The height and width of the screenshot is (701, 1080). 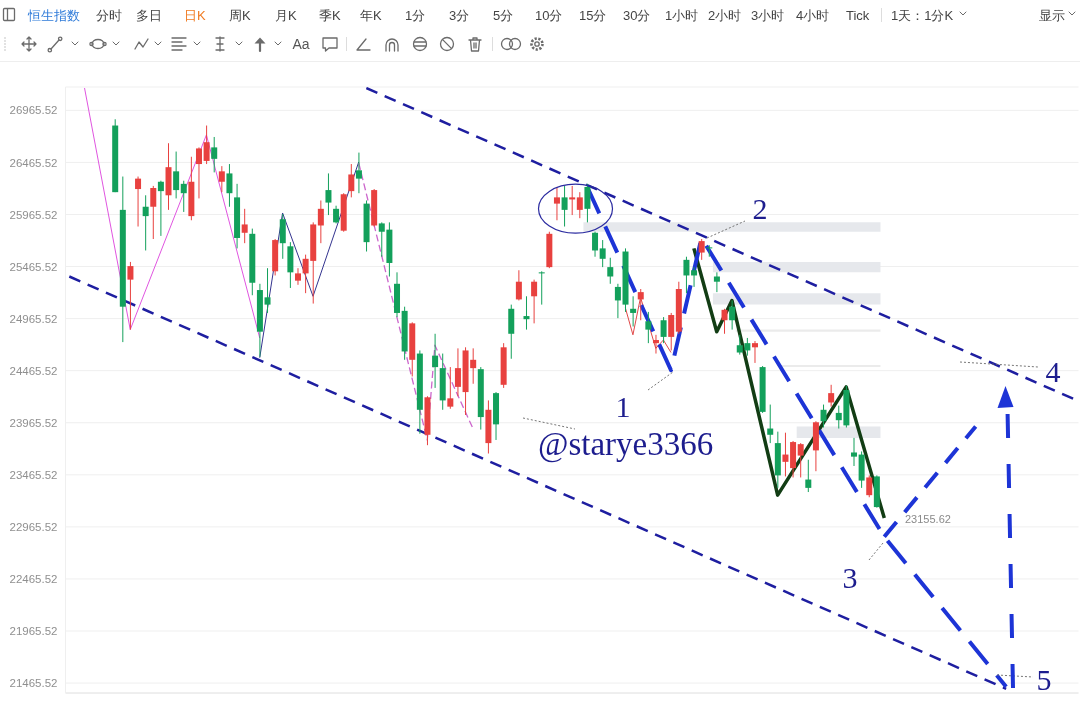 What do you see at coordinates (593, 15) in the screenshot?
I see `text: 15分` at bounding box center [593, 15].